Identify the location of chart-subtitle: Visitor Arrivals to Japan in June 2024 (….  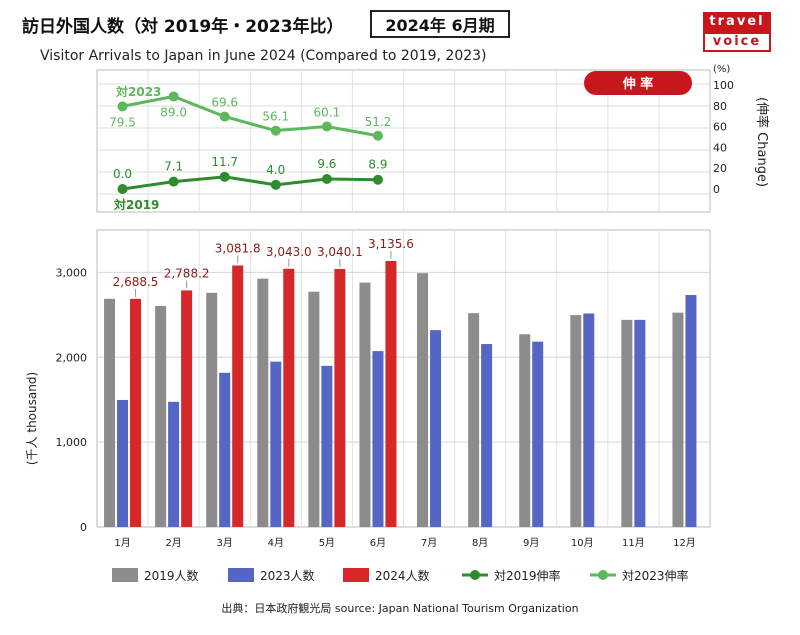
(263, 56).